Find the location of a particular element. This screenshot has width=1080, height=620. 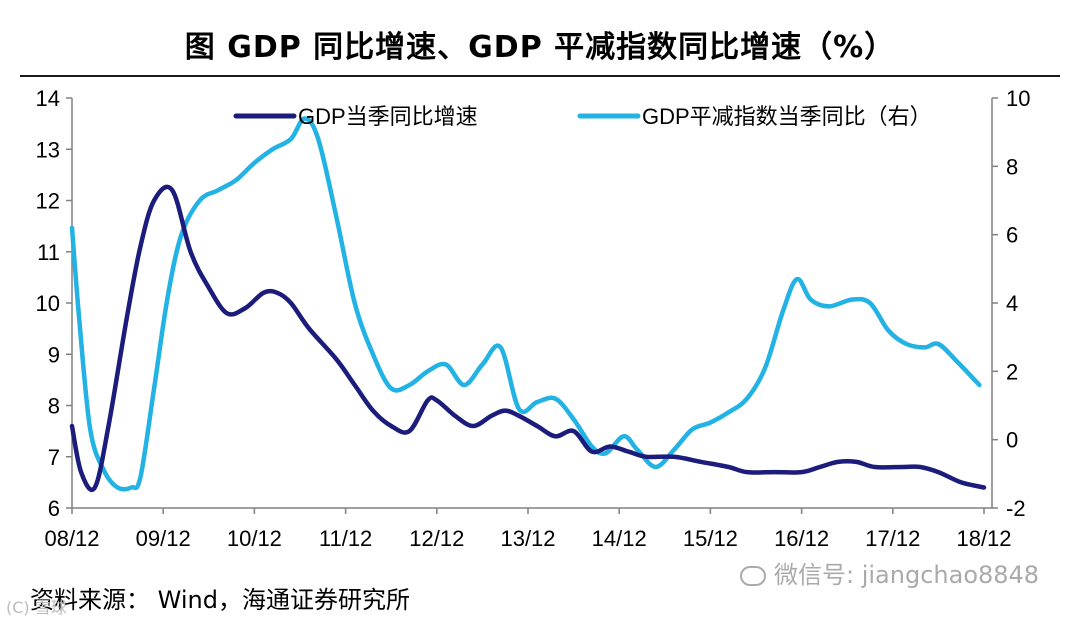

legend-label: GDP当季同比增速 is located at coordinates (388, 116).